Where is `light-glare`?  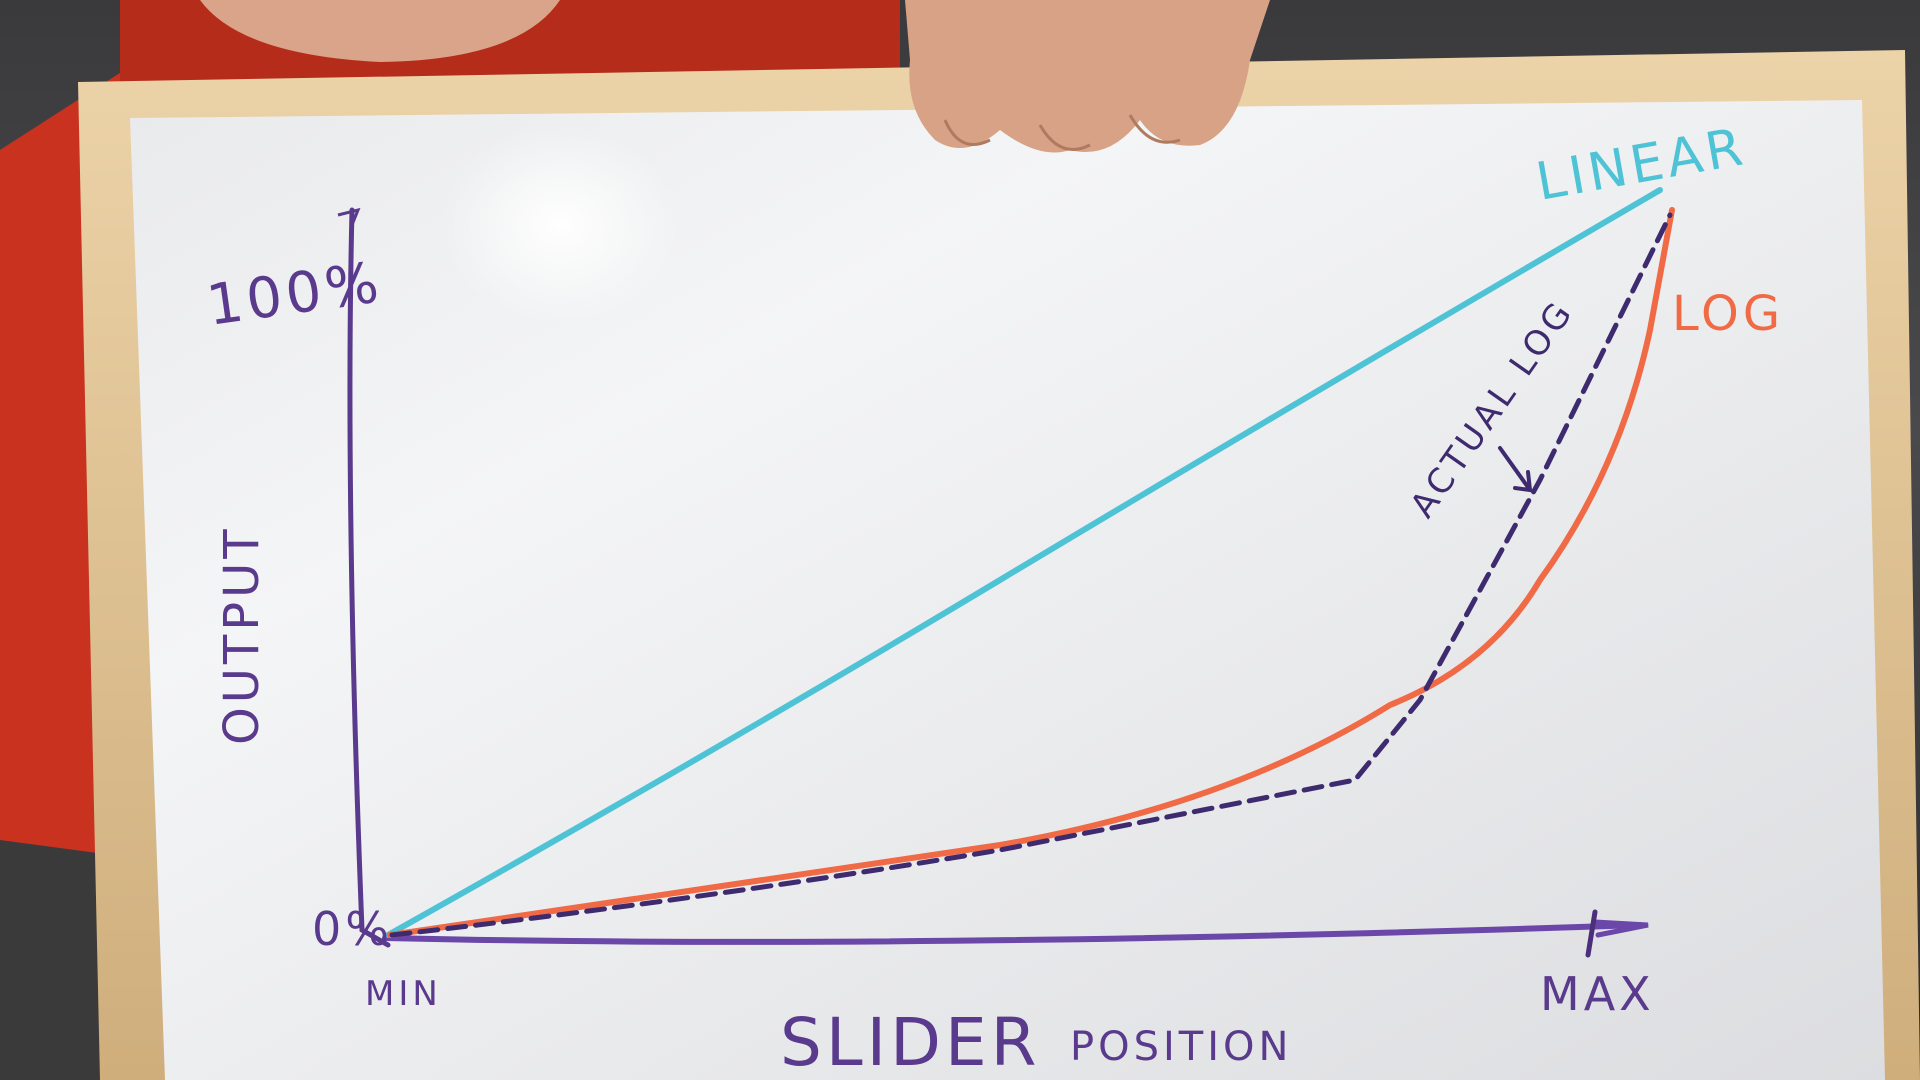
light-glare is located at coordinates (560, 225).